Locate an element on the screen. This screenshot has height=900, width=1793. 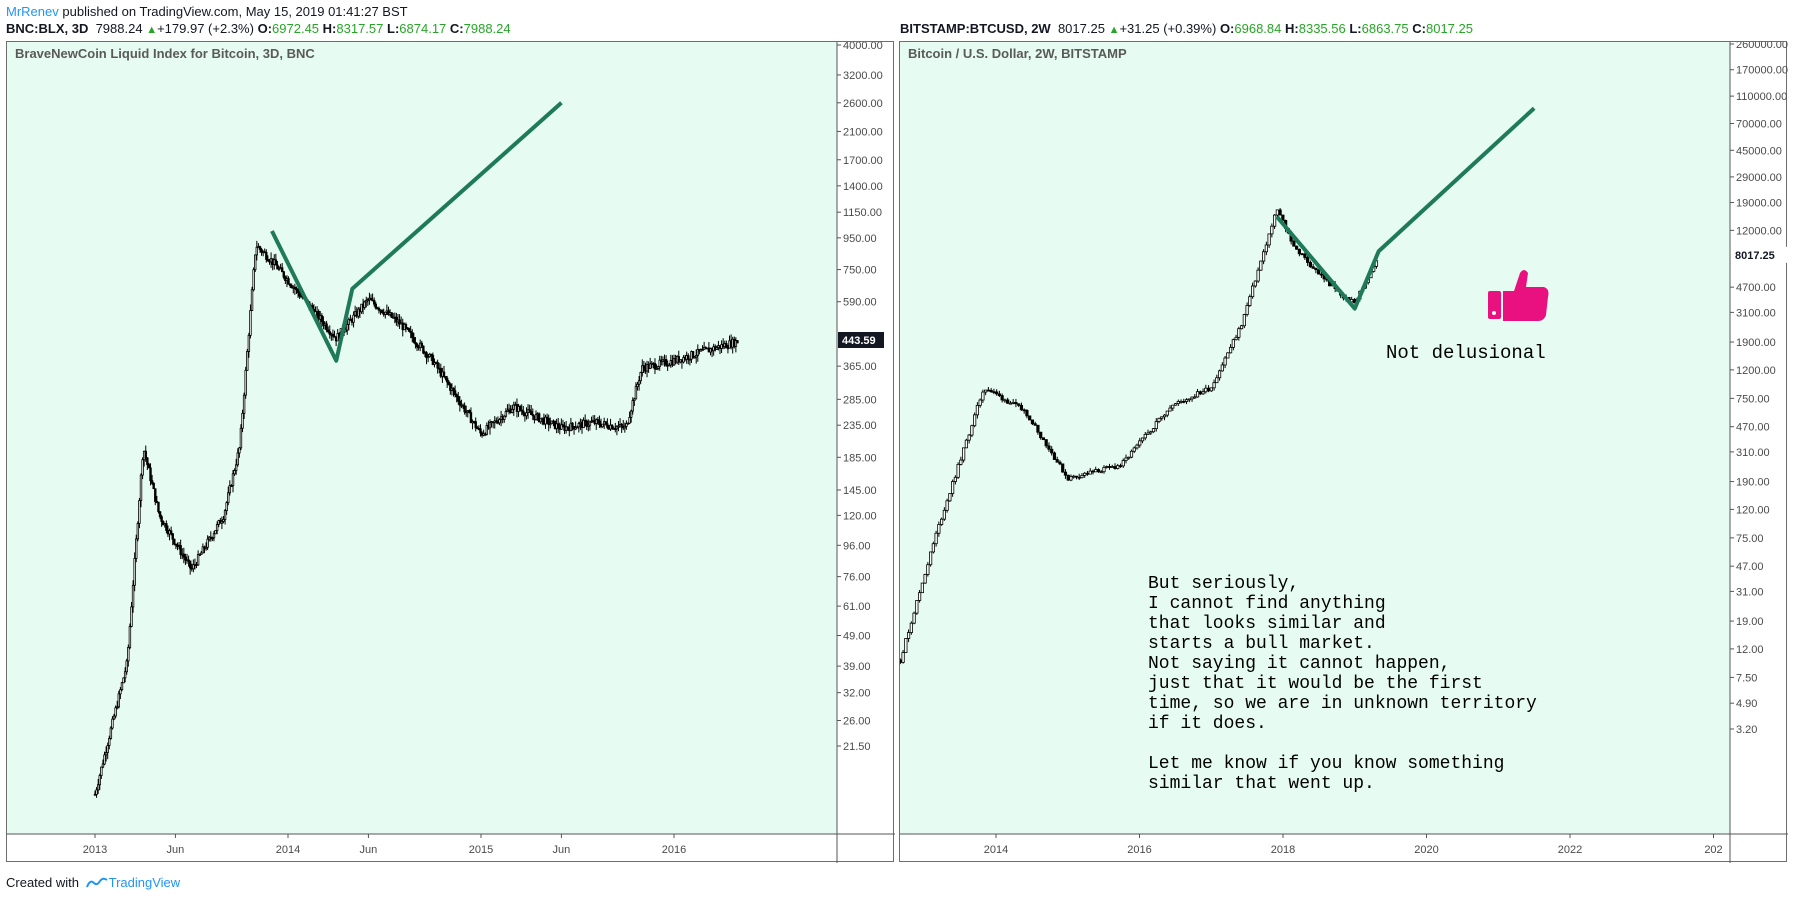
y-tick-label: 750.00 is located at coordinates (860, 271).